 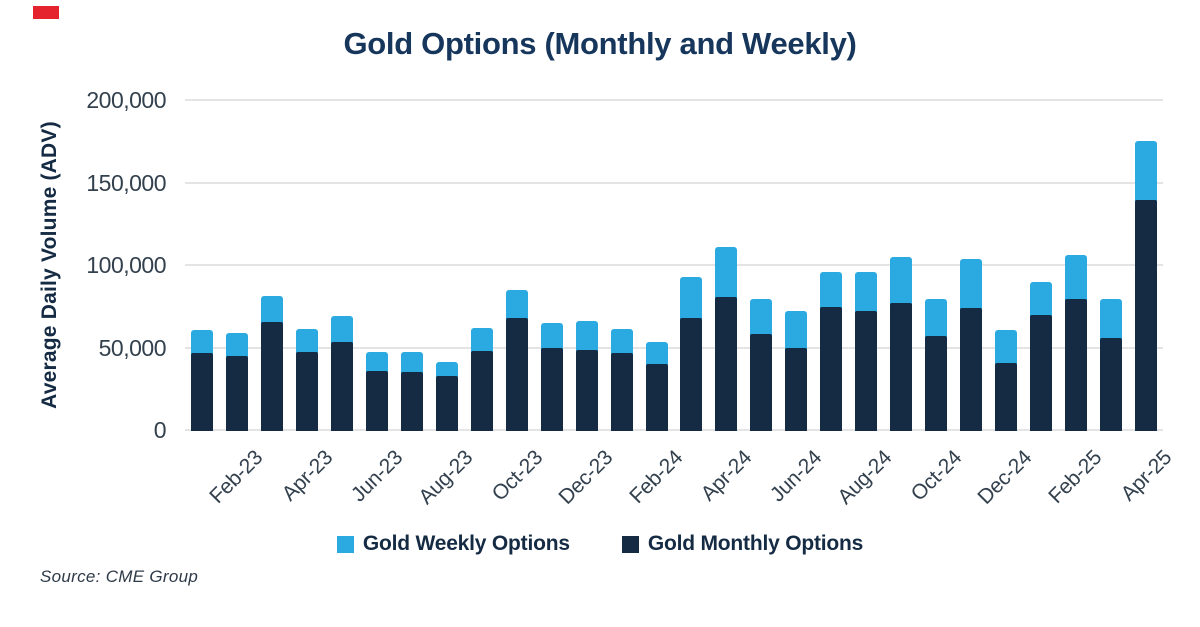 I want to click on y-tick-label-200,000: 200,000, so click(x=126, y=100).